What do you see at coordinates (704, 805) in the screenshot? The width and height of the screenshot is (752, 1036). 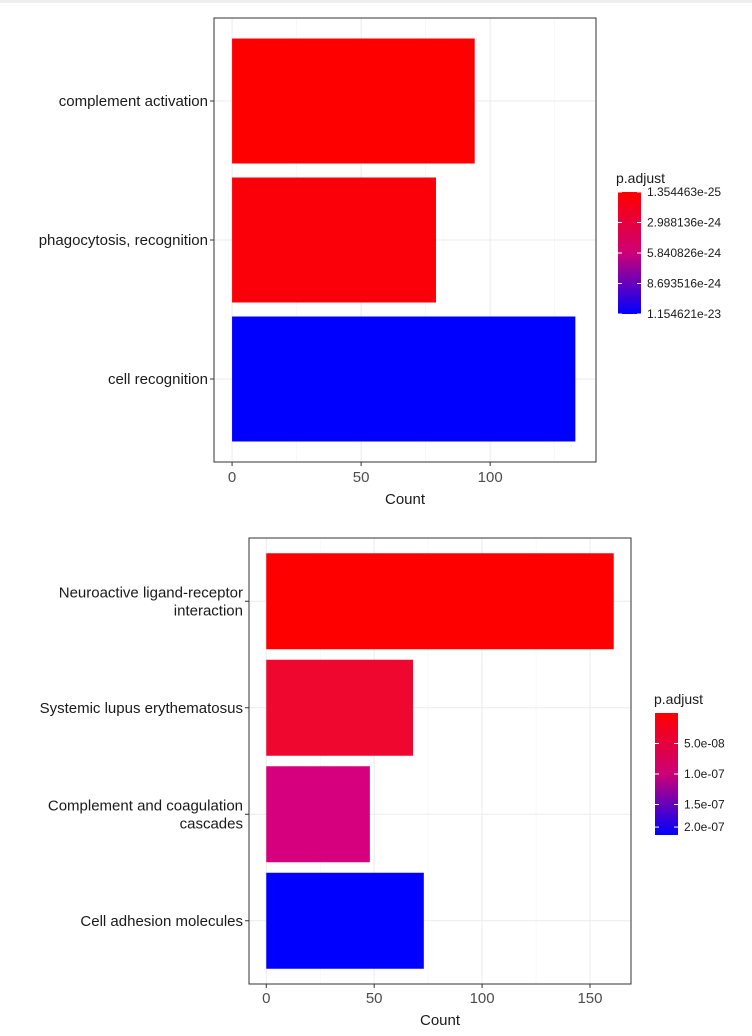 I see `legend-label: 1.5e-07` at bounding box center [704, 805].